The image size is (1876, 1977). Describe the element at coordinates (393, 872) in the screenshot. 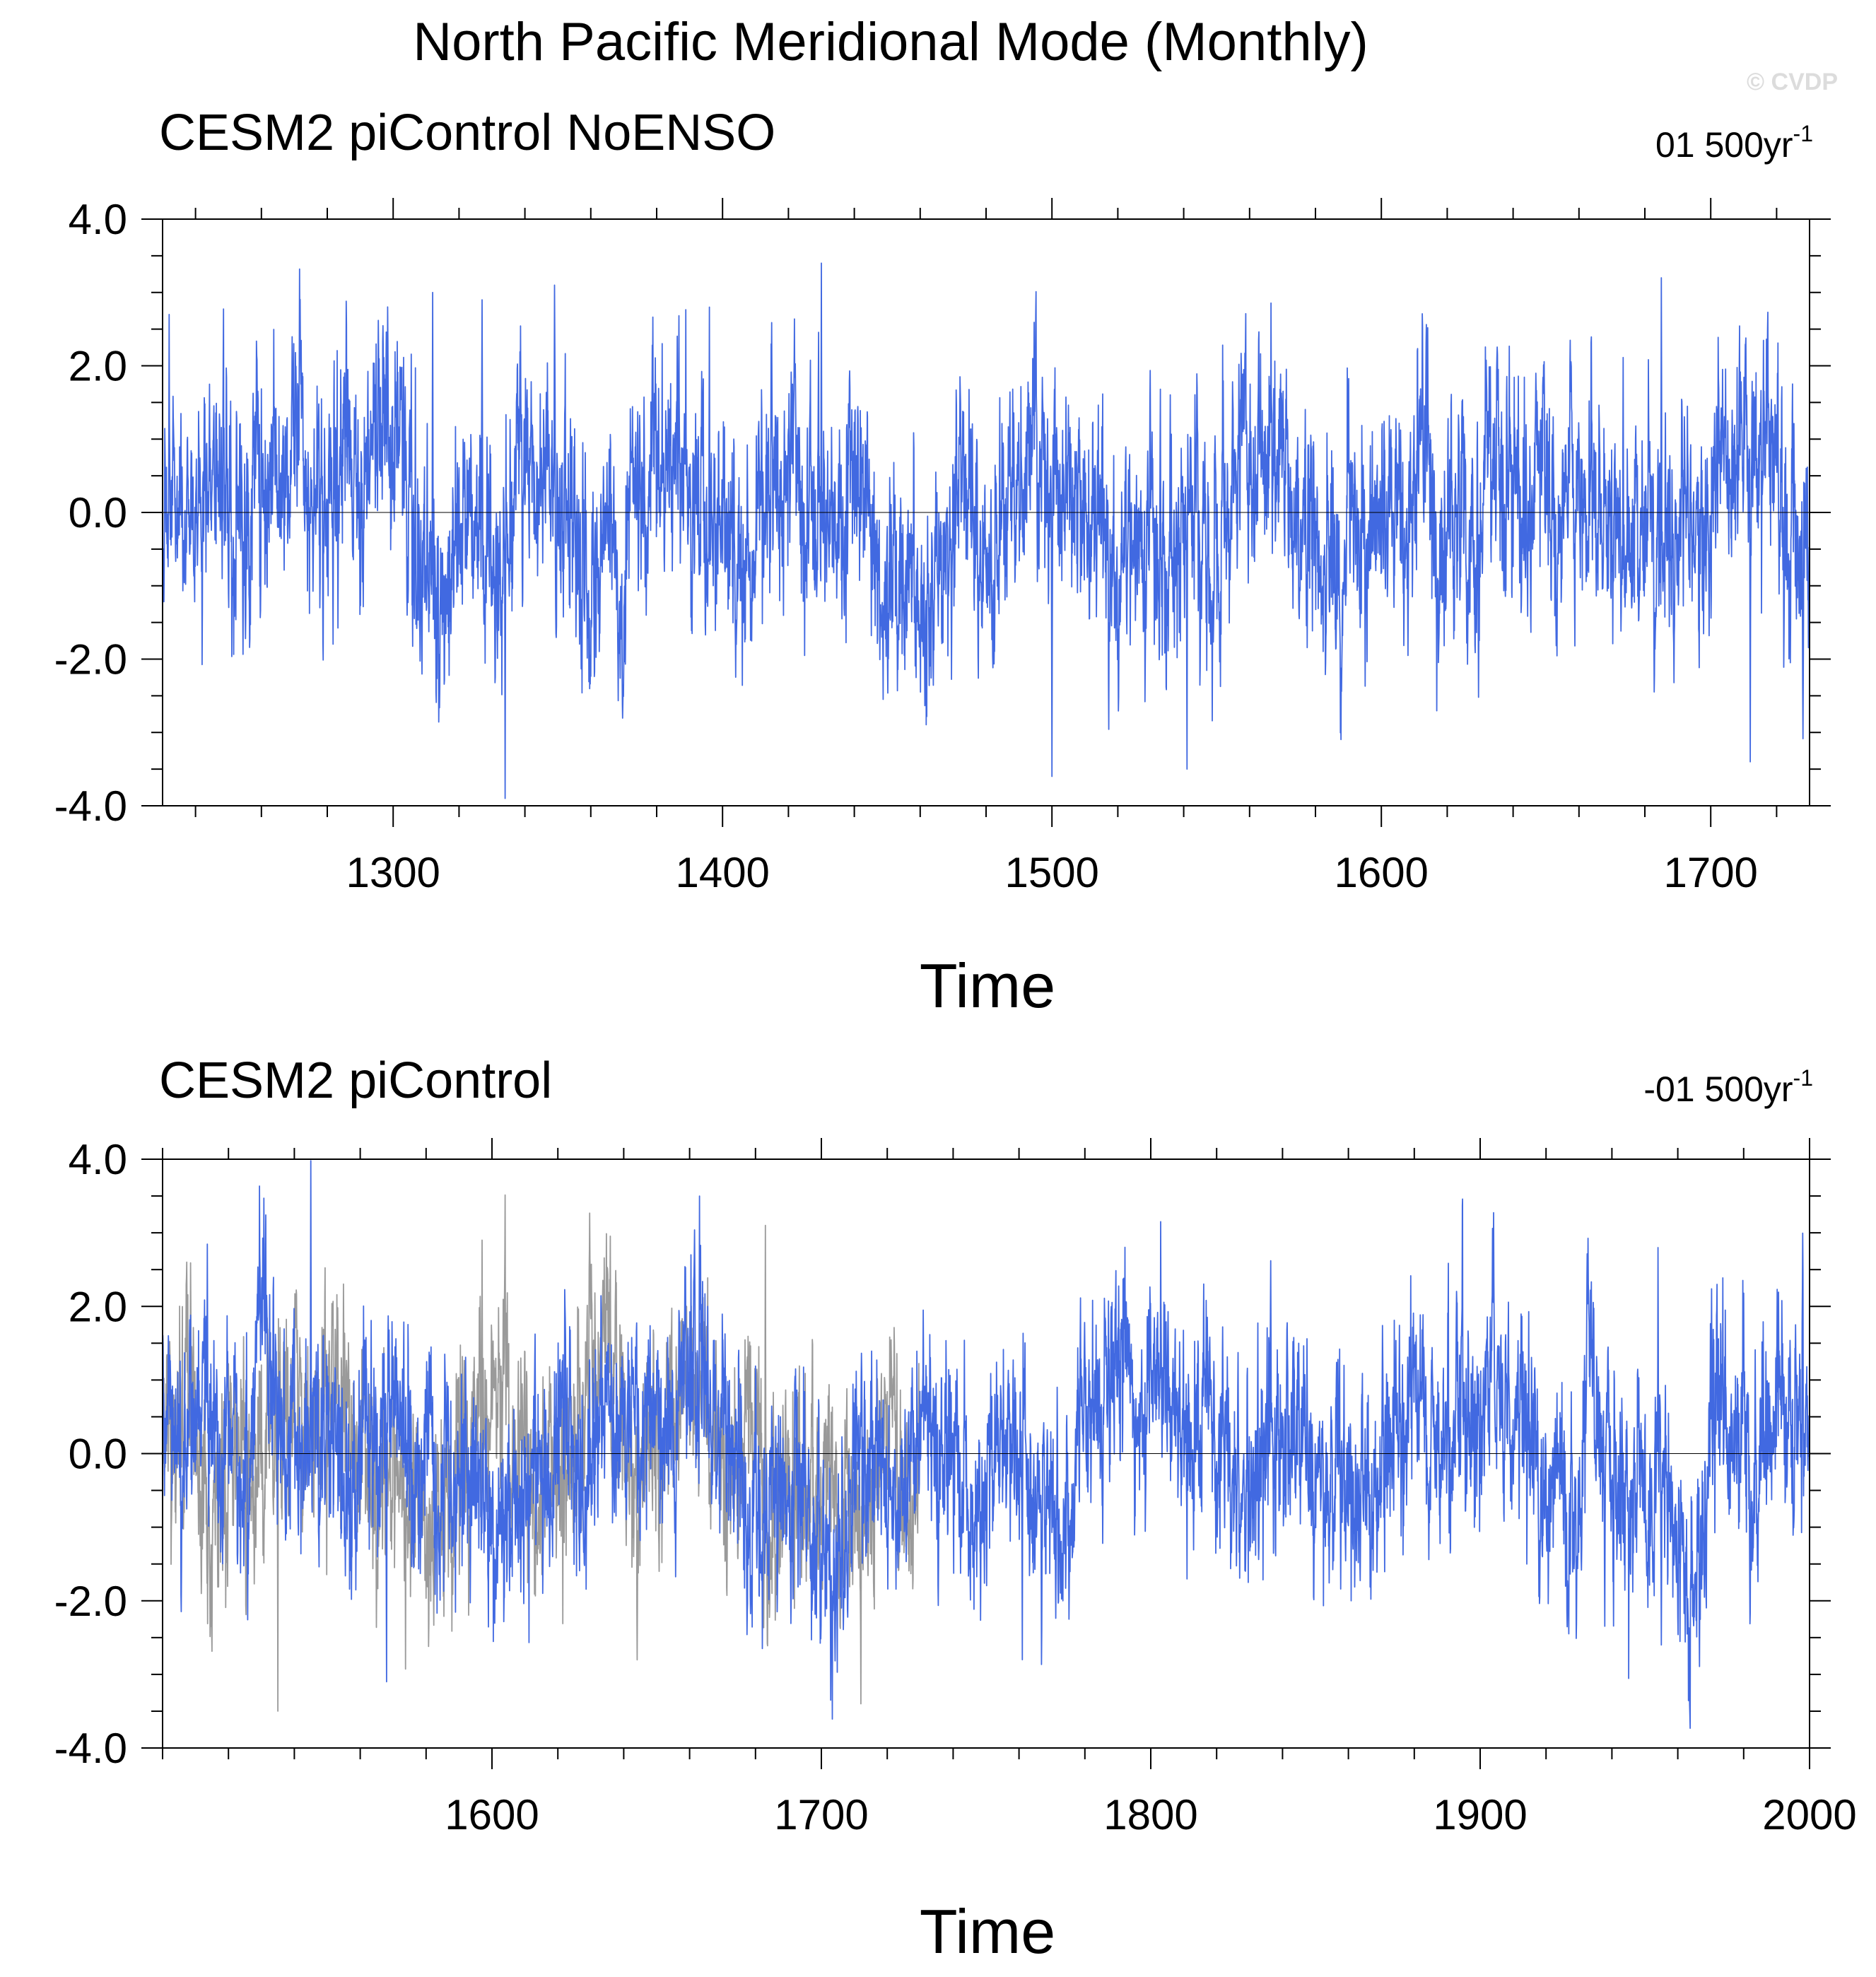

I see `x-tick-label: 1300` at that location.